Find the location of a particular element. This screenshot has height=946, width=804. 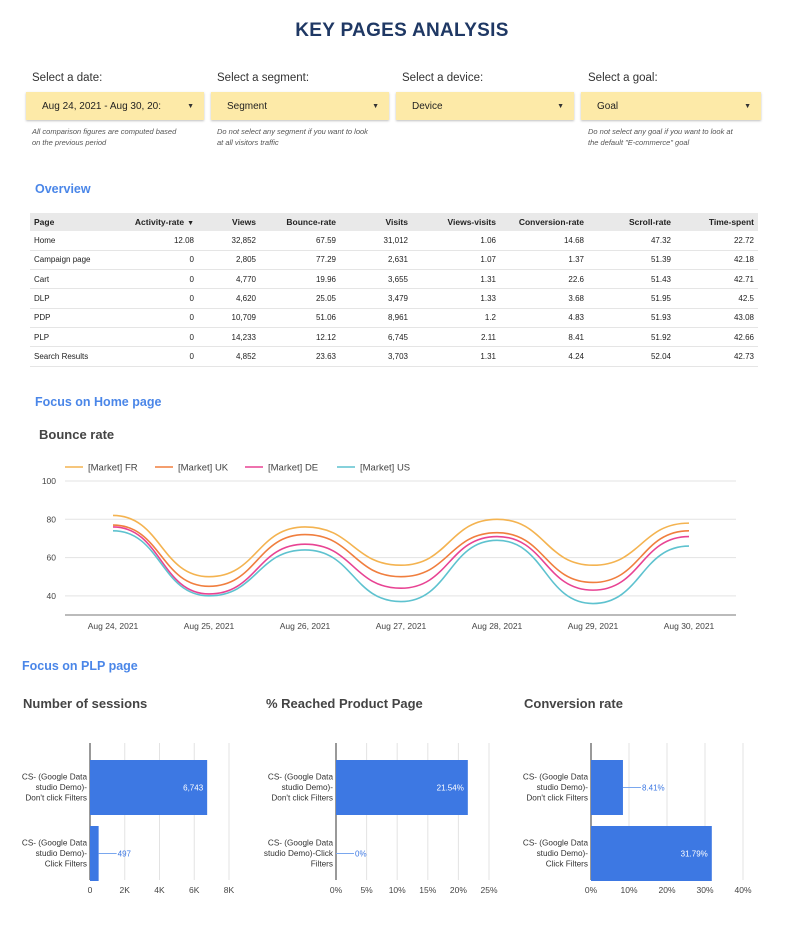

table-cell: 1.37 is located at coordinates (544, 260).